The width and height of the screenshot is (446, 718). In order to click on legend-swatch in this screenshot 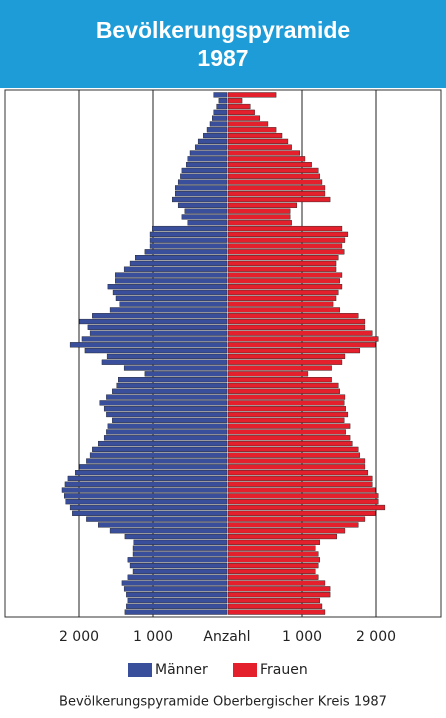, I will do `click(245, 670)`.